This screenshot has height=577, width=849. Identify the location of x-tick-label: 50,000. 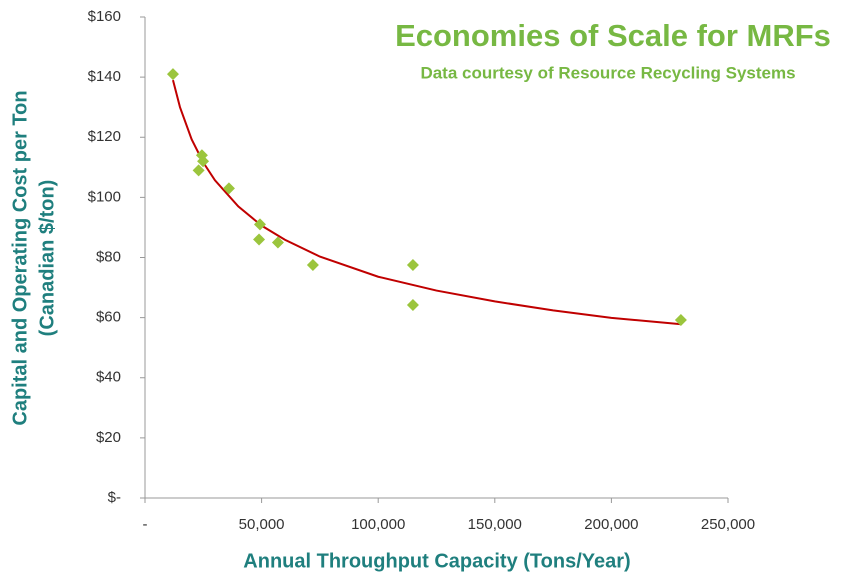
(262, 524).